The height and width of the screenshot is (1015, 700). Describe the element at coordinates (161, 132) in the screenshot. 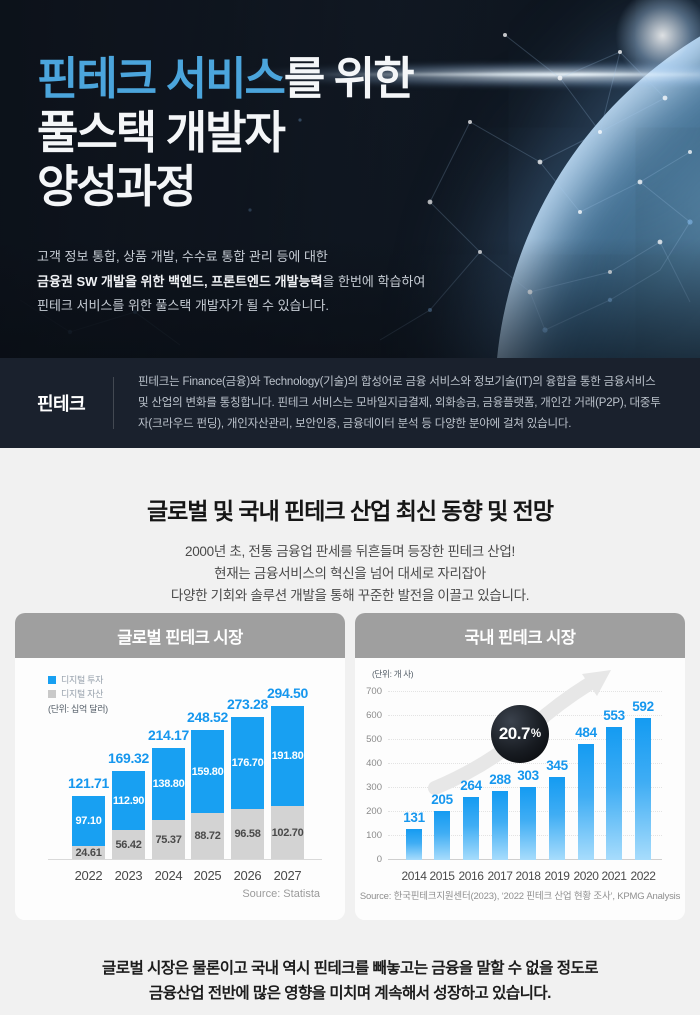

I see `hero-title-line2: 풀스택 개발자` at that location.